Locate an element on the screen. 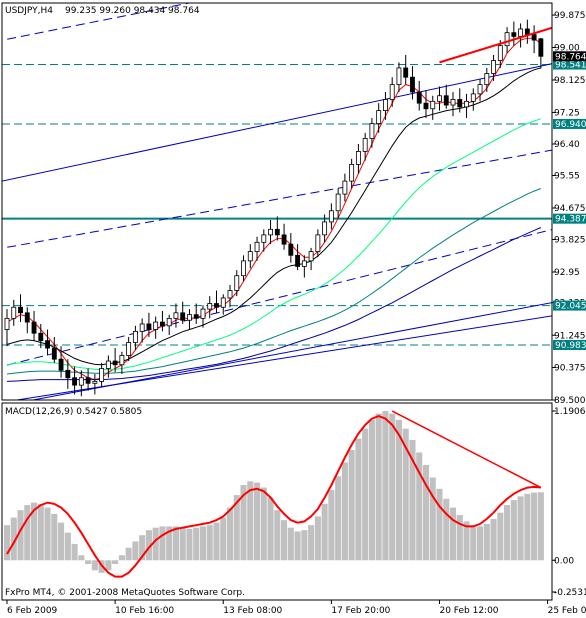 This screenshot has height=618, width=586. current-price-marker: 98.764 is located at coordinates (569, 56).